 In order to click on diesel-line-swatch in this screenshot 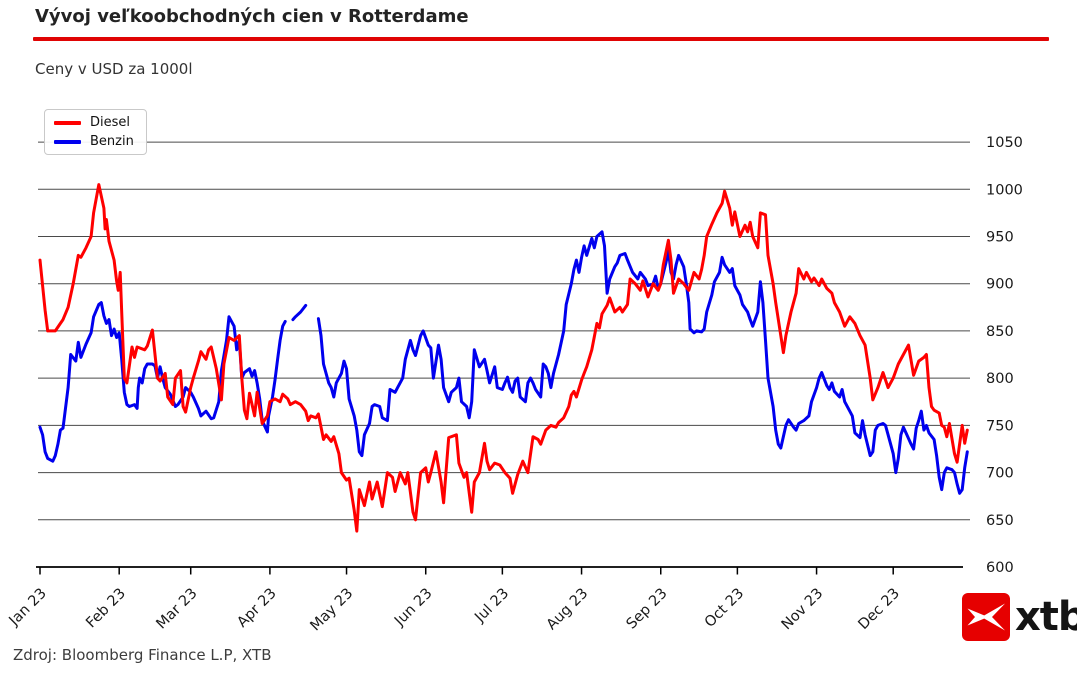, I will do `click(67, 122)`.